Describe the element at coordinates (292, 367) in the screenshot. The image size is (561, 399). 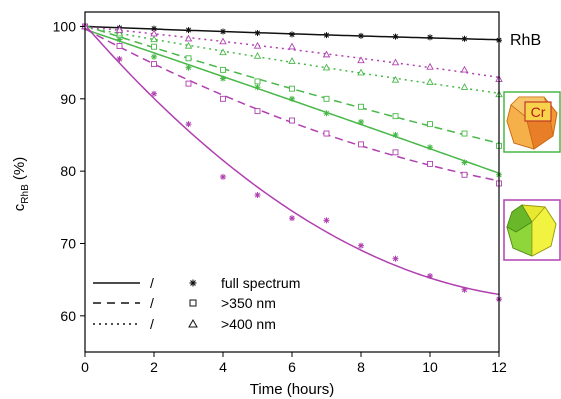
I see `x-tick-label: 6` at that location.